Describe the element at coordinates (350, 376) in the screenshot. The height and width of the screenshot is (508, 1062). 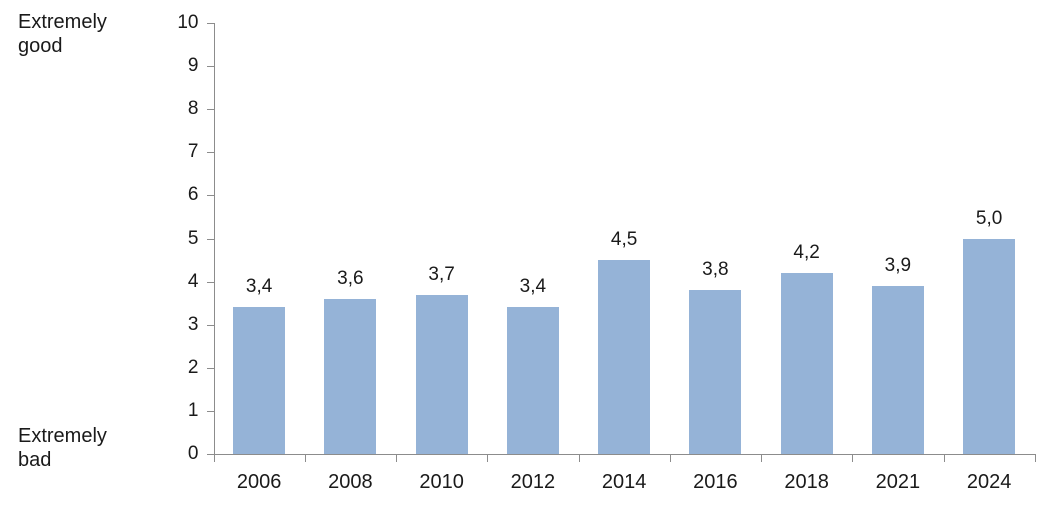
I see `bar-2008` at that location.